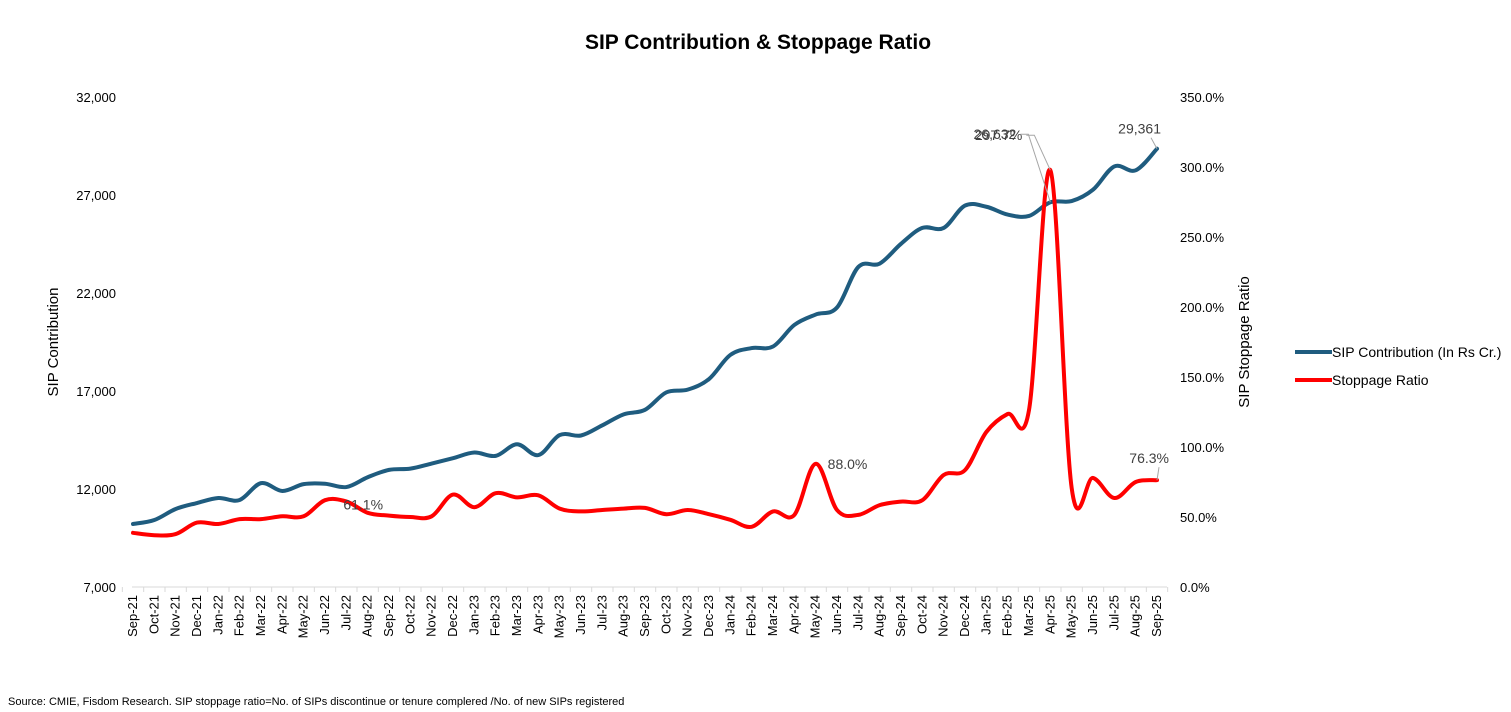  What do you see at coordinates (758, 42) in the screenshot?
I see `chart-title: SIP Contribution & Stoppage Ratio` at bounding box center [758, 42].